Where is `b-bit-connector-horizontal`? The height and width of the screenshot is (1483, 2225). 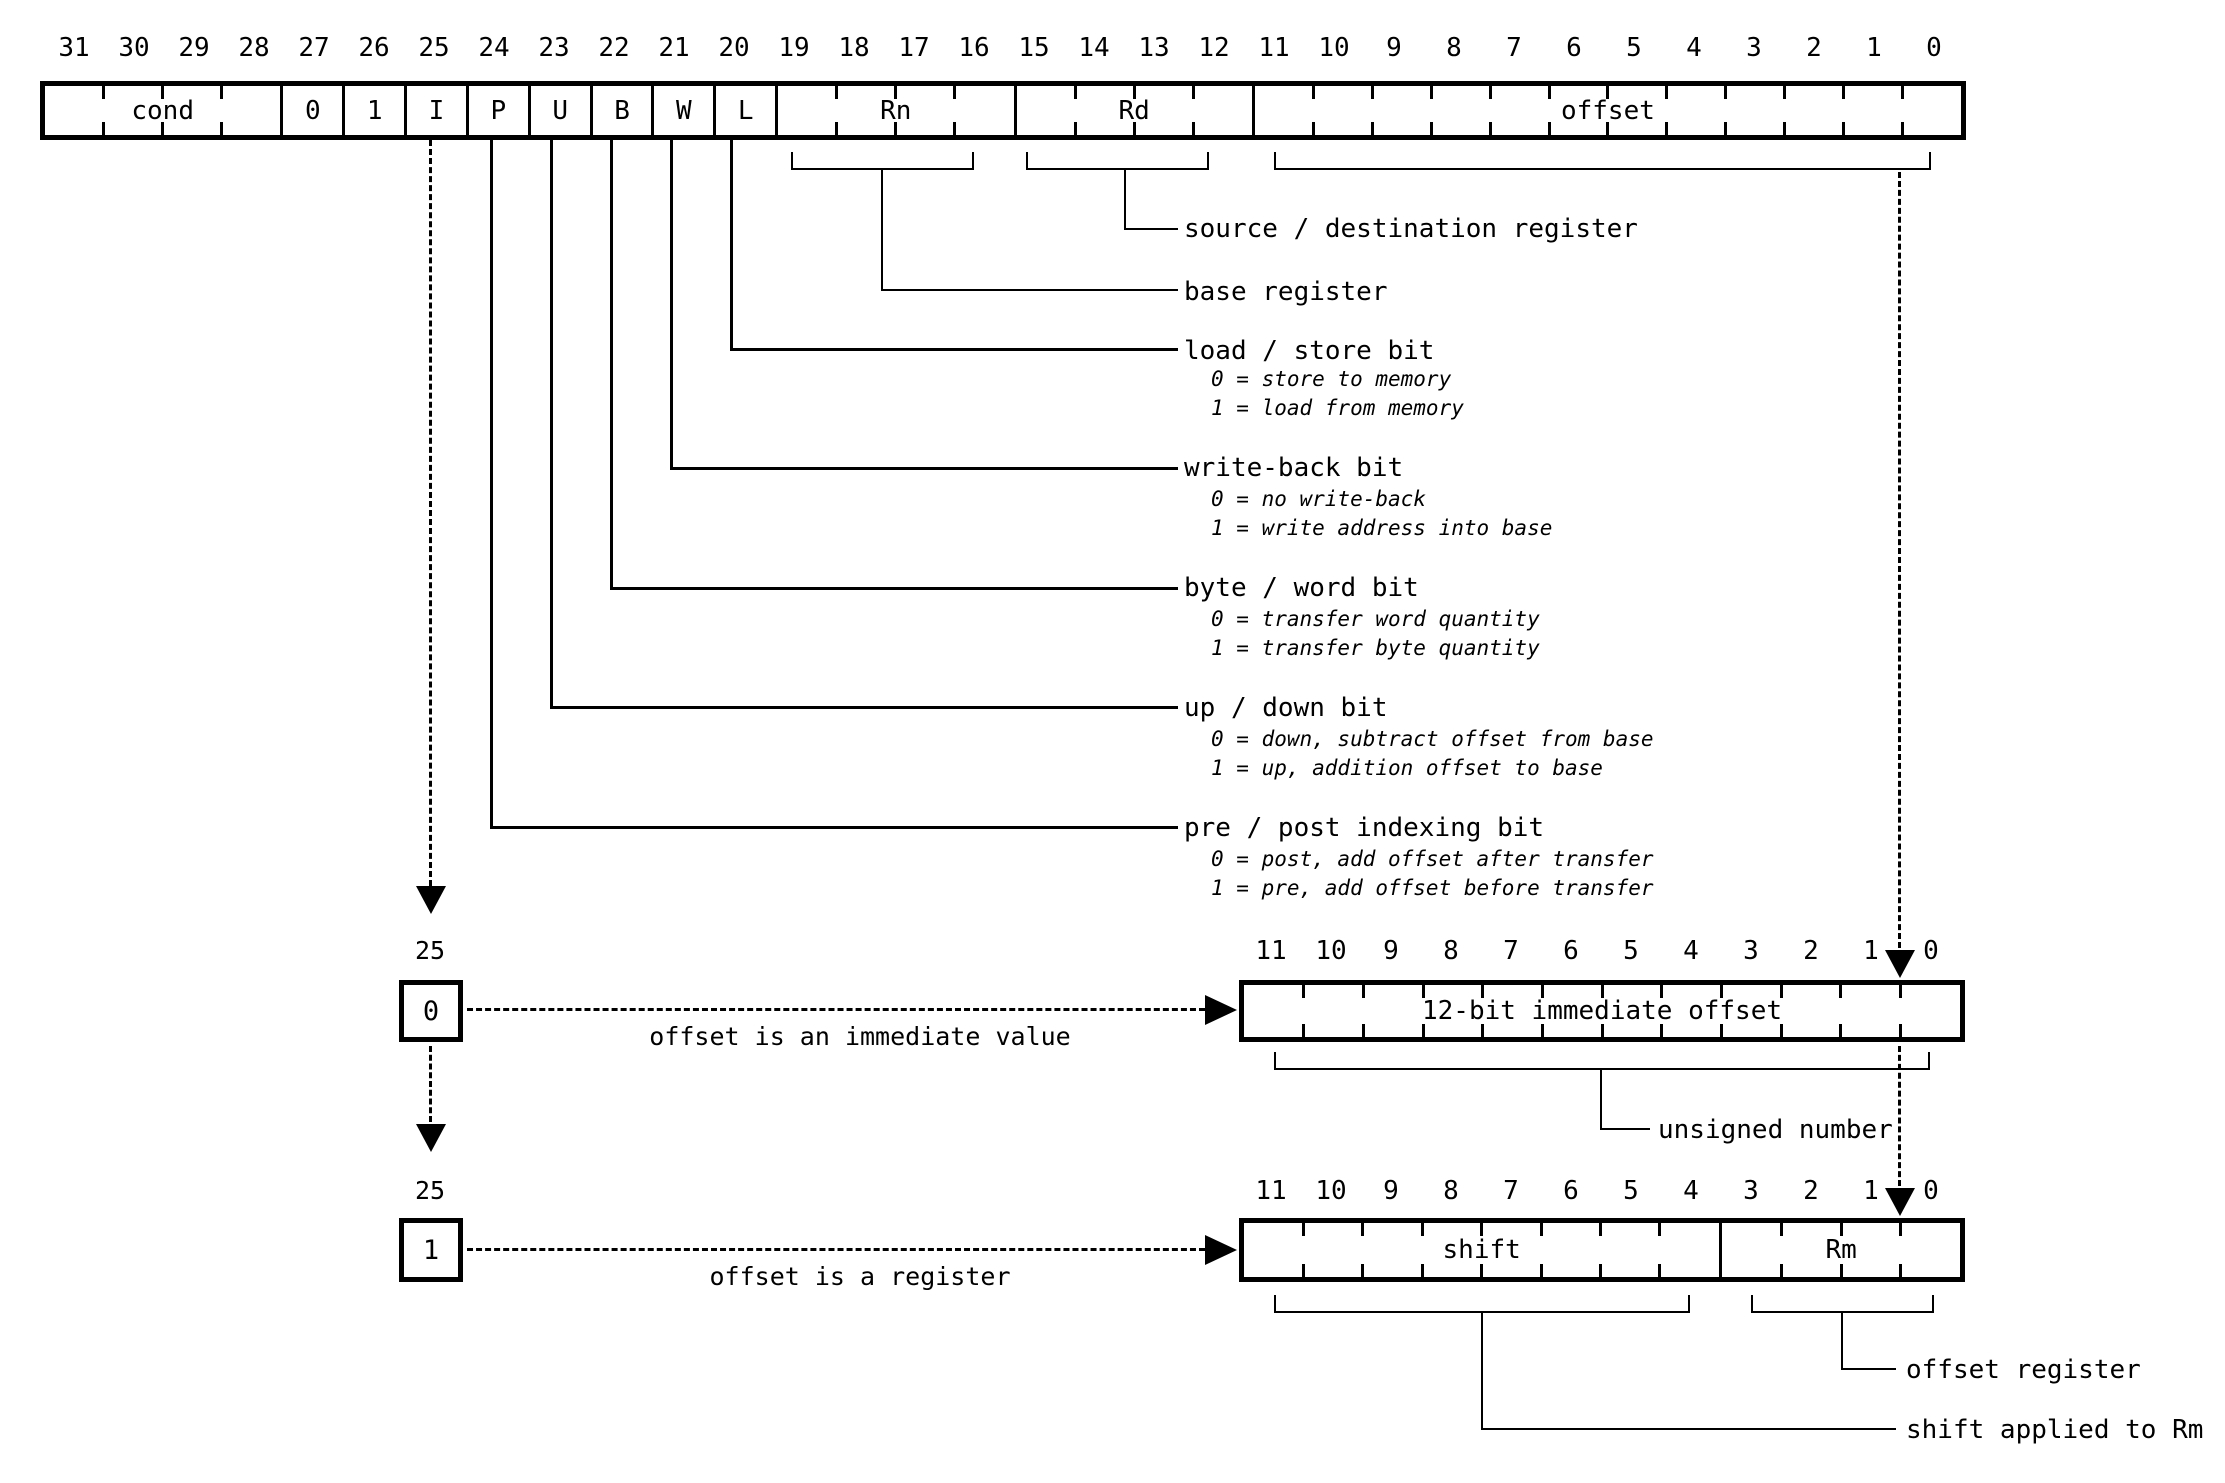 b-bit-connector-horizontal is located at coordinates (894, 588).